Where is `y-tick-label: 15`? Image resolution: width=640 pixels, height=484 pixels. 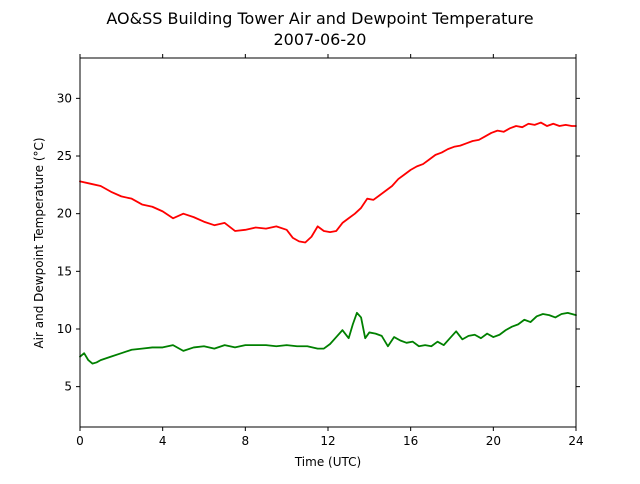 y-tick-label: 15 is located at coordinates (64, 271).